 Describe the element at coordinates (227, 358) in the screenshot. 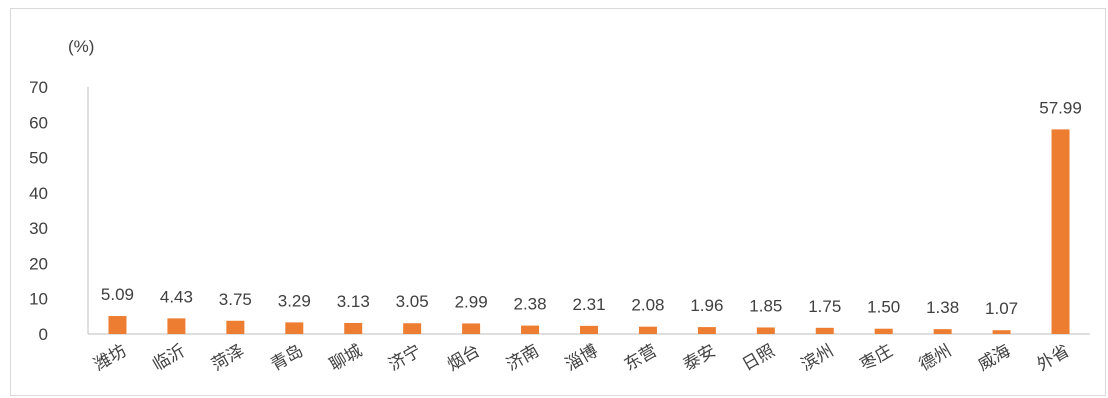

I see `category-label: 菏泽` at that location.